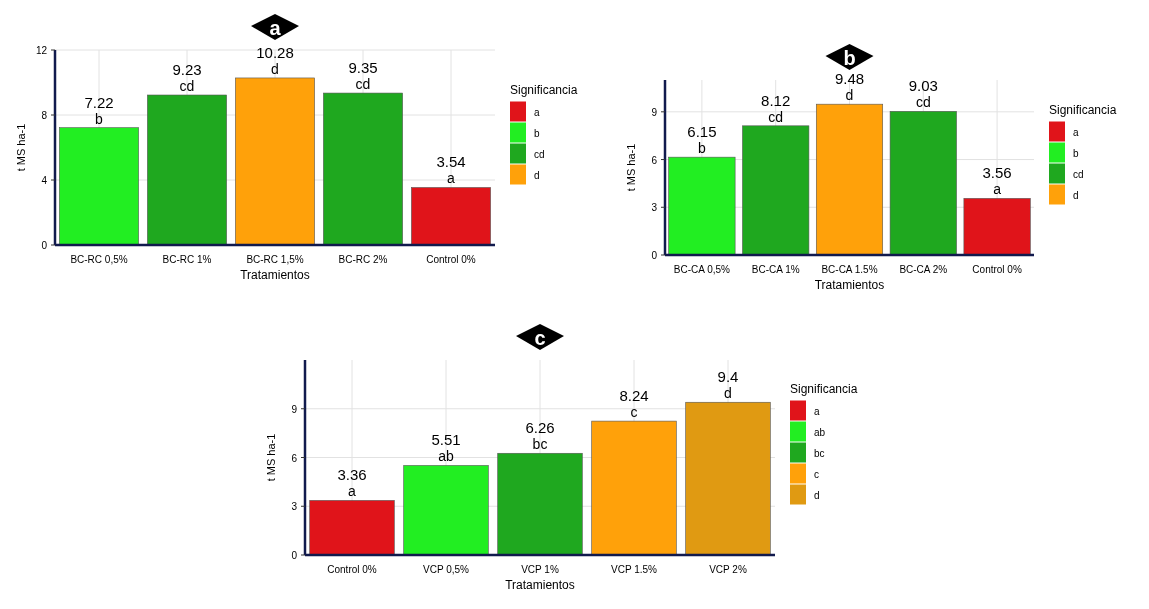 Image resolution: width=1149 pixels, height=609 pixels. What do you see at coordinates (187, 70) in the screenshot?
I see `data-label: 9.23` at bounding box center [187, 70].